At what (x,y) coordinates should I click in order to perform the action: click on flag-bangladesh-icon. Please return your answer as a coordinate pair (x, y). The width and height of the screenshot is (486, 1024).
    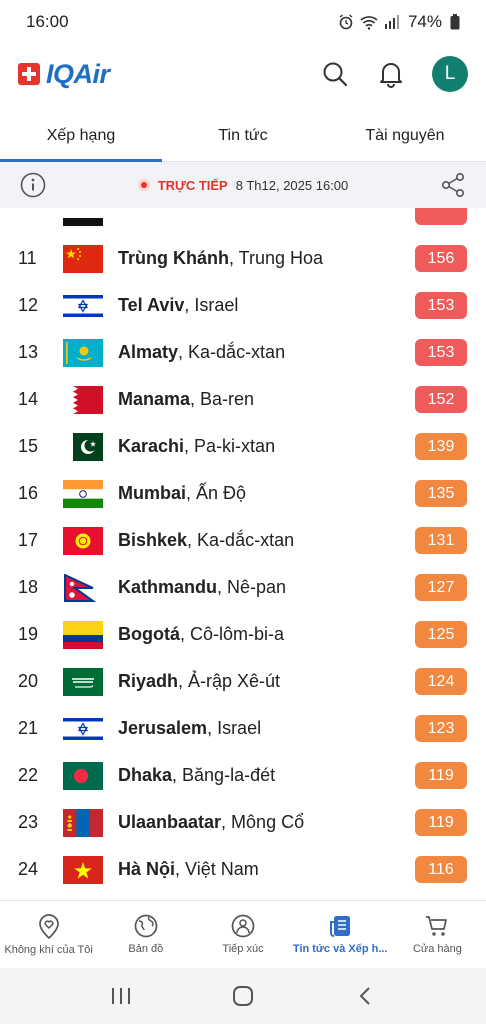
    Looking at the image, I should click on (83, 775).